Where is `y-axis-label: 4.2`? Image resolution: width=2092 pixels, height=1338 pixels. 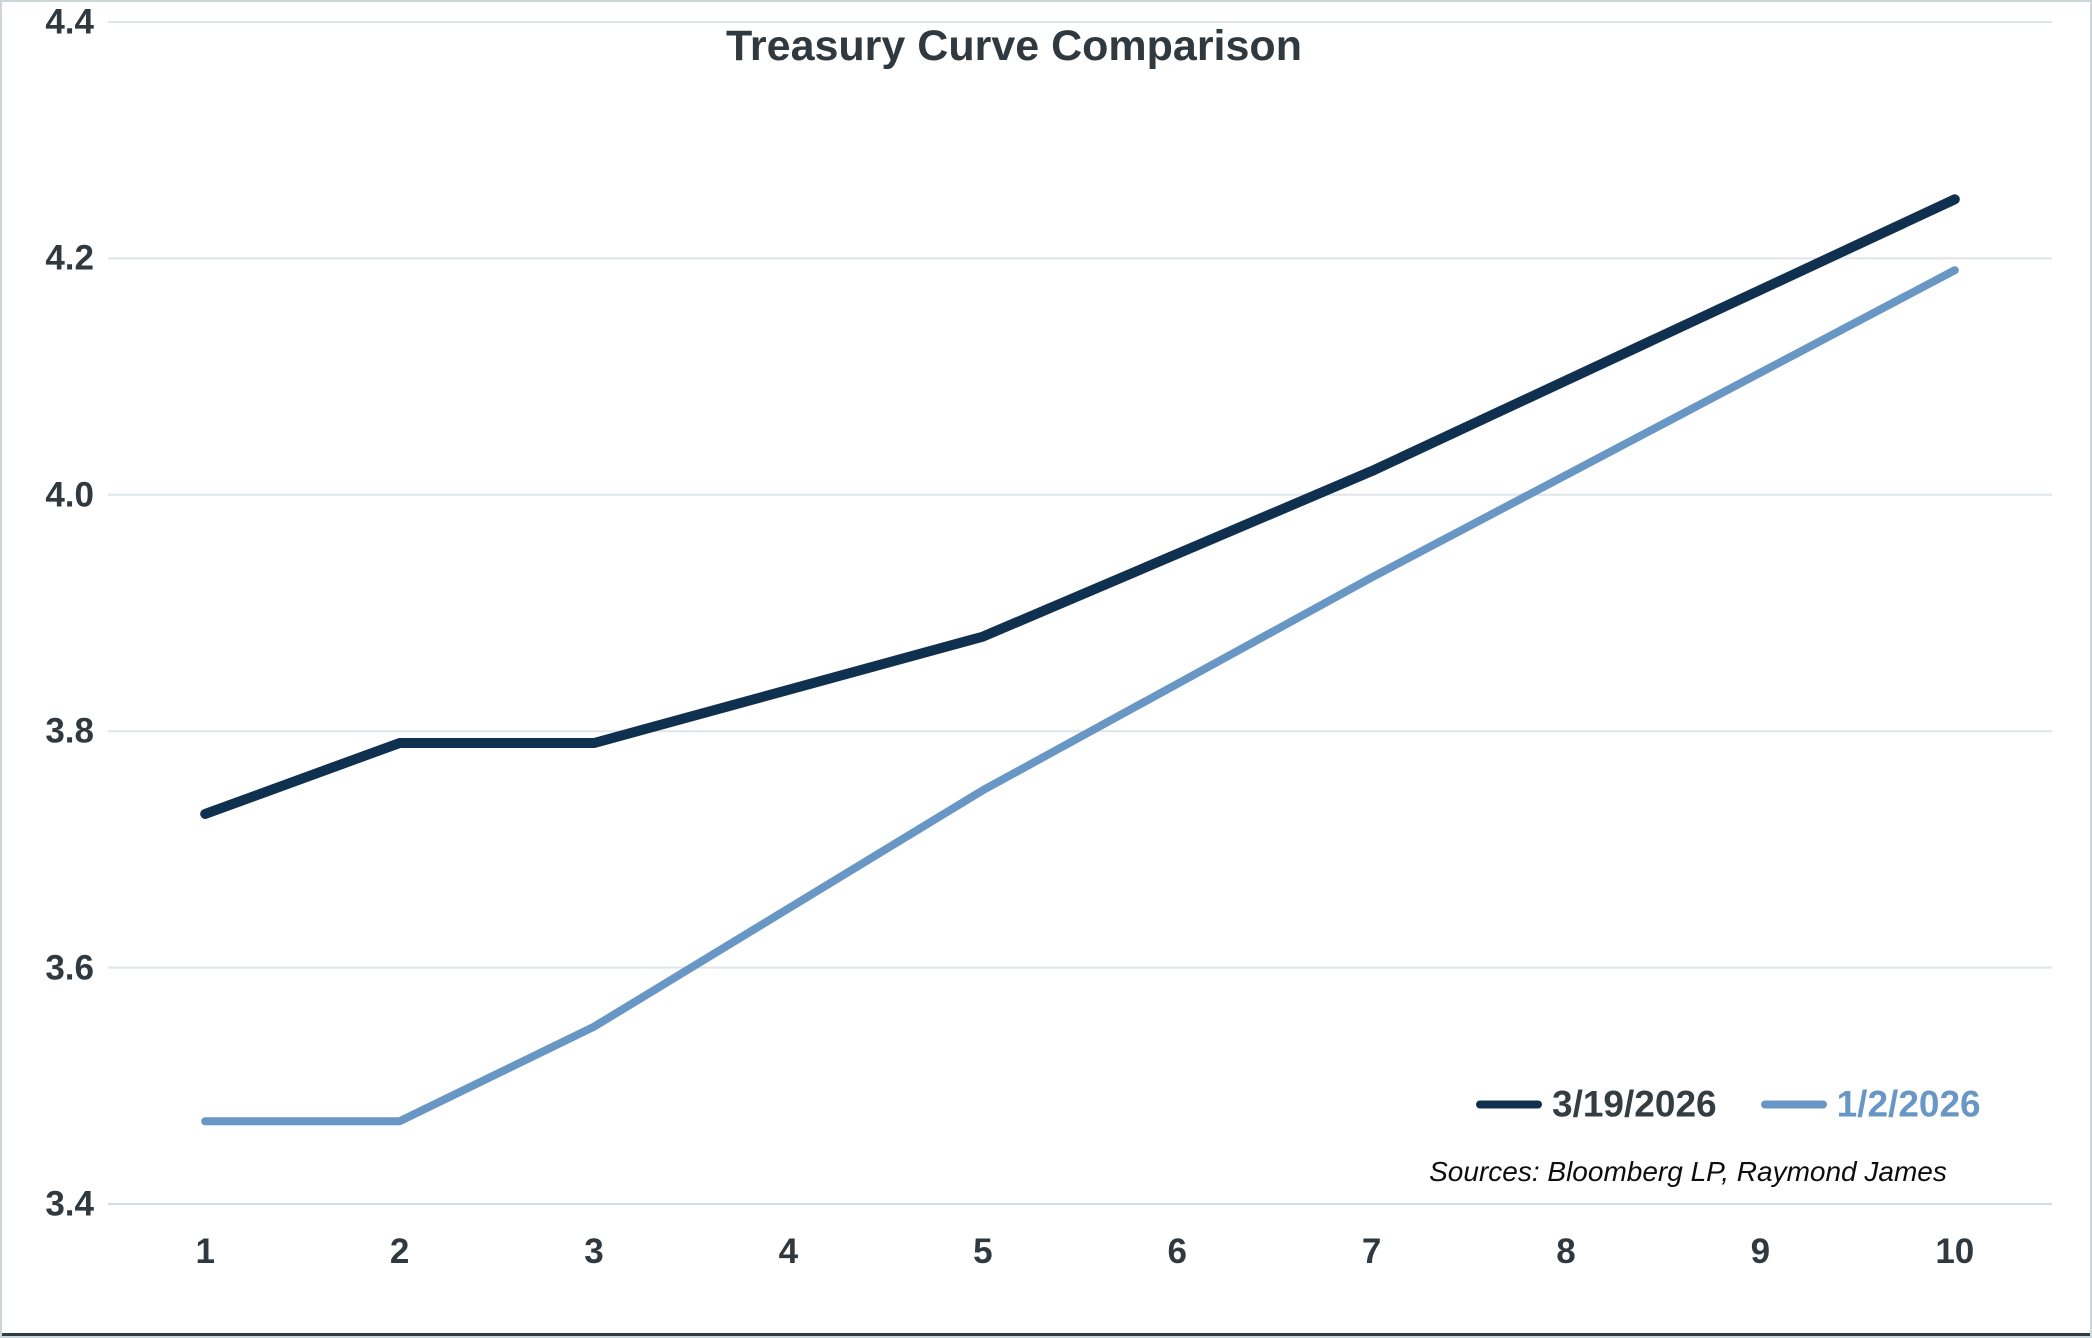
y-axis-label: 4.2 is located at coordinates (69, 258).